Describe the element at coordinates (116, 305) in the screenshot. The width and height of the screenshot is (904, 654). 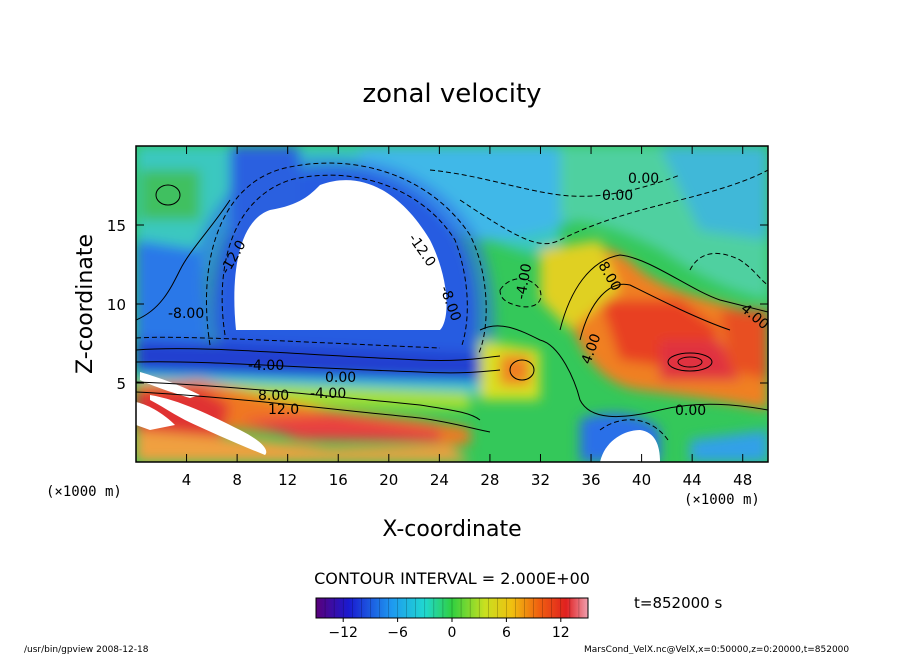
I see `y-tick-label: 10` at that location.